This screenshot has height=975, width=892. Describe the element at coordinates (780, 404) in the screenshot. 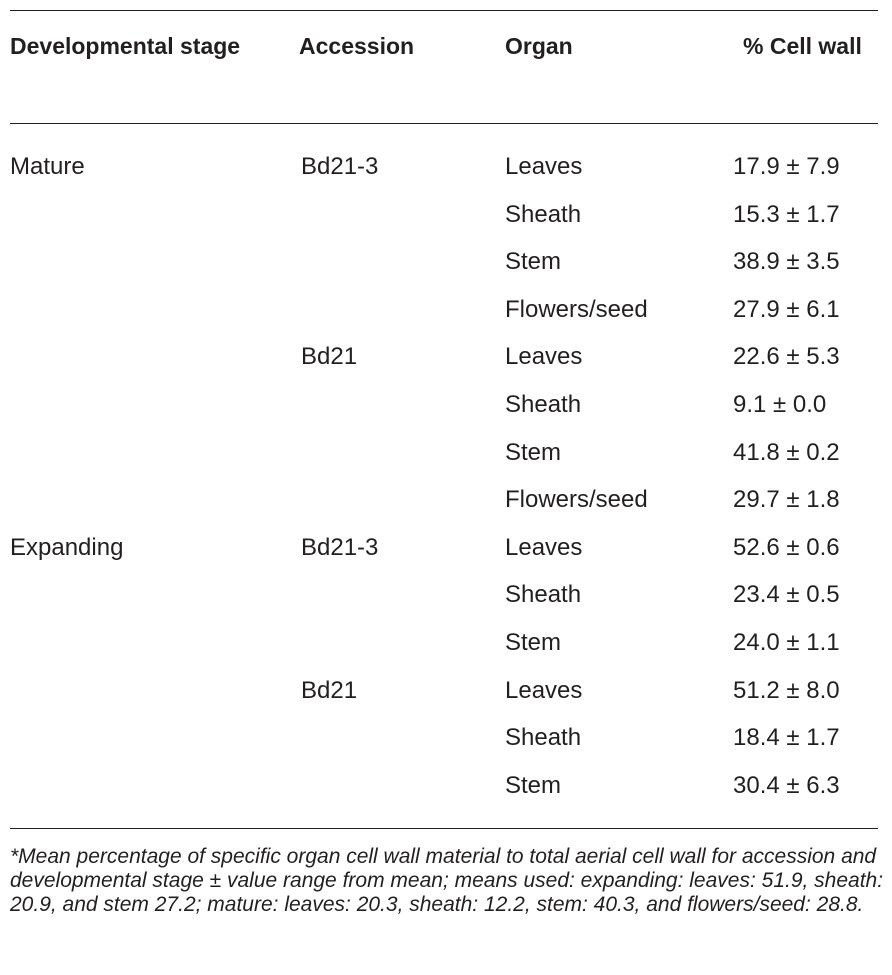

I see `cell-cell-wall: 9.1 ± 0.0` at that location.